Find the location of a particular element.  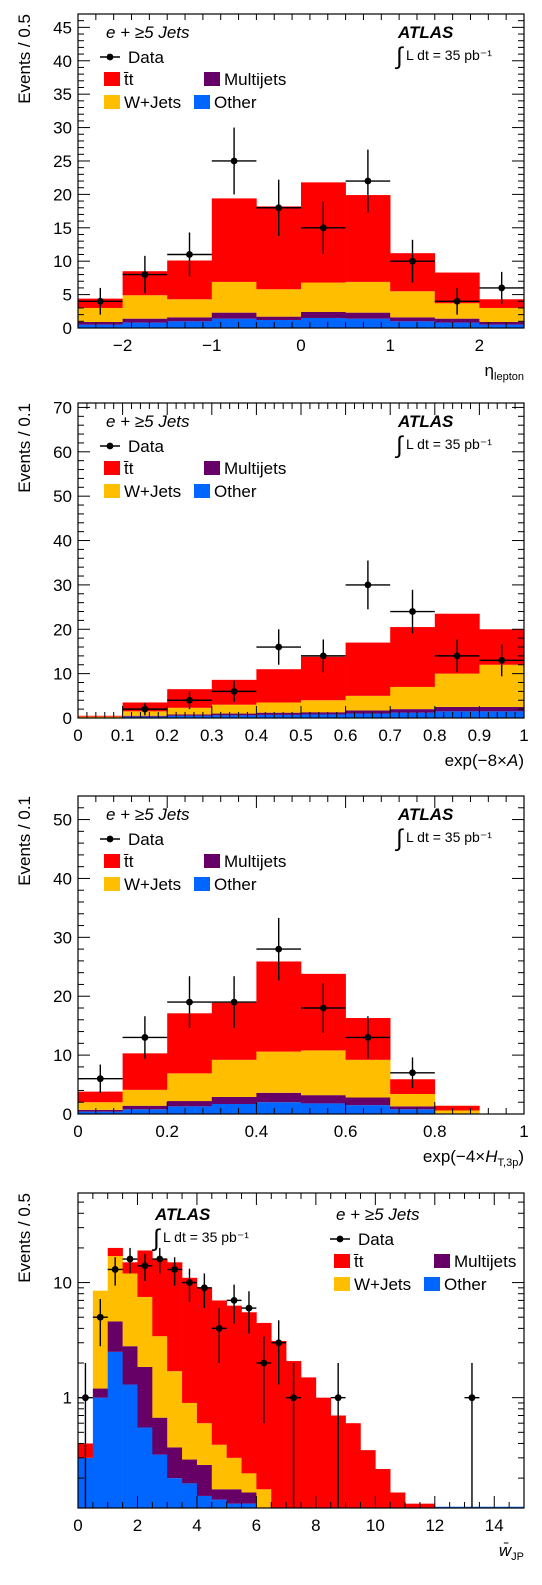

legend-swatch-wjets is located at coordinates (342, 1284).